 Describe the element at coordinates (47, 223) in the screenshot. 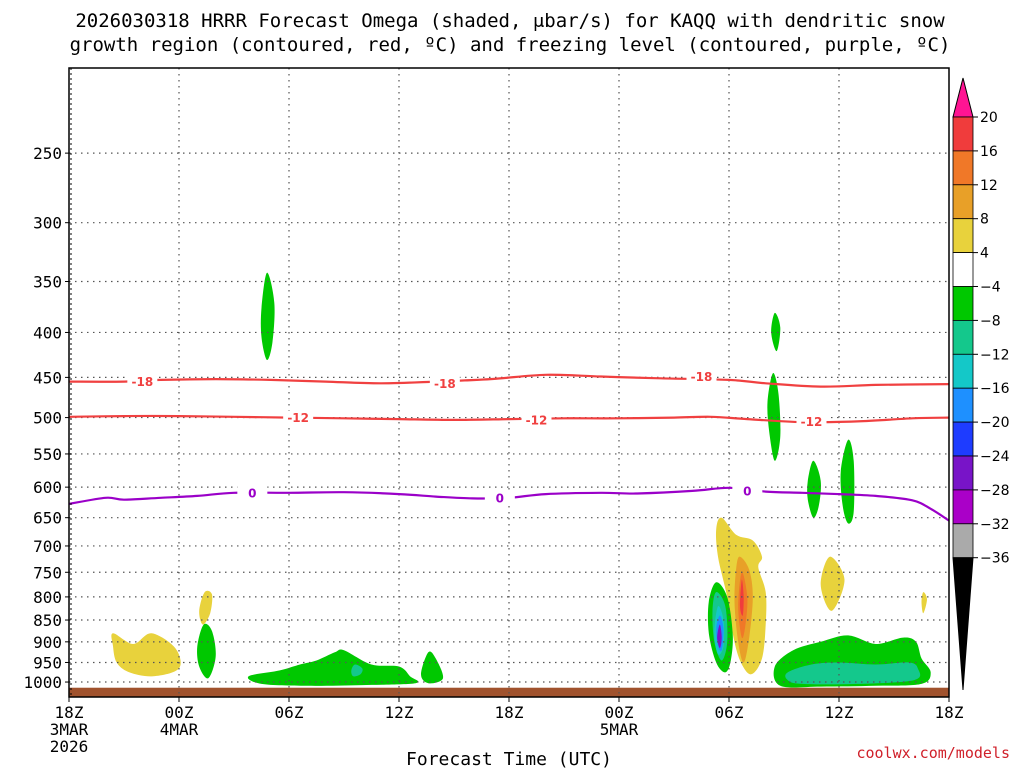

I see `y-tick-label: 300` at that location.